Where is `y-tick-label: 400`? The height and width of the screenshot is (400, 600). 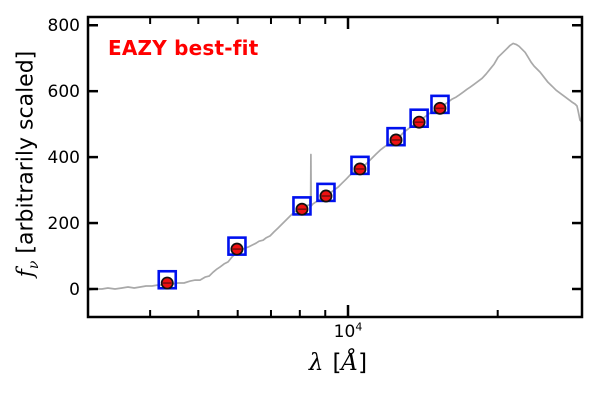
y-tick-label: 400 is located at coordinates (64, 158).